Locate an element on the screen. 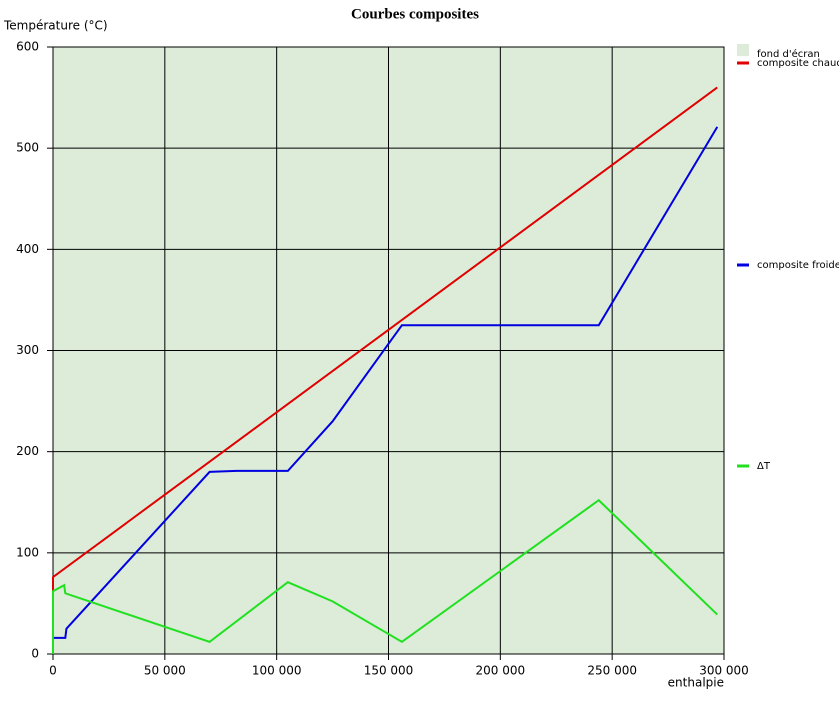  y-axis-label: Température (°C) is located at coordinates (55, 26).